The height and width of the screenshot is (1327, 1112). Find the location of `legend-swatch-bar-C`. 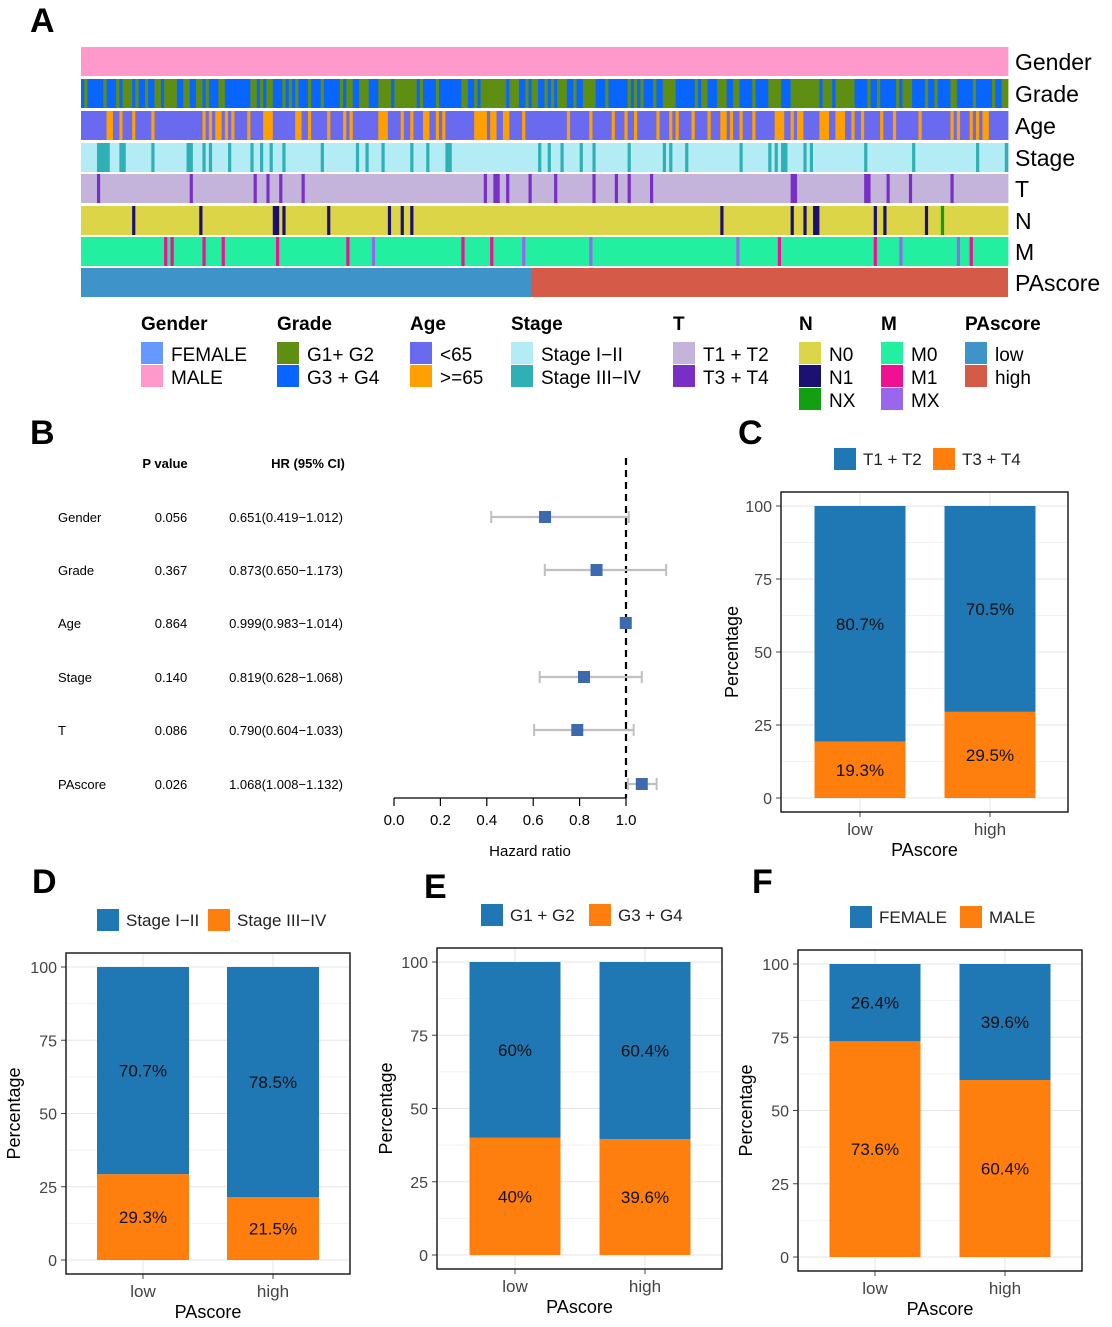

legend-swatch-bar-C is located at coordinates (845, 459).